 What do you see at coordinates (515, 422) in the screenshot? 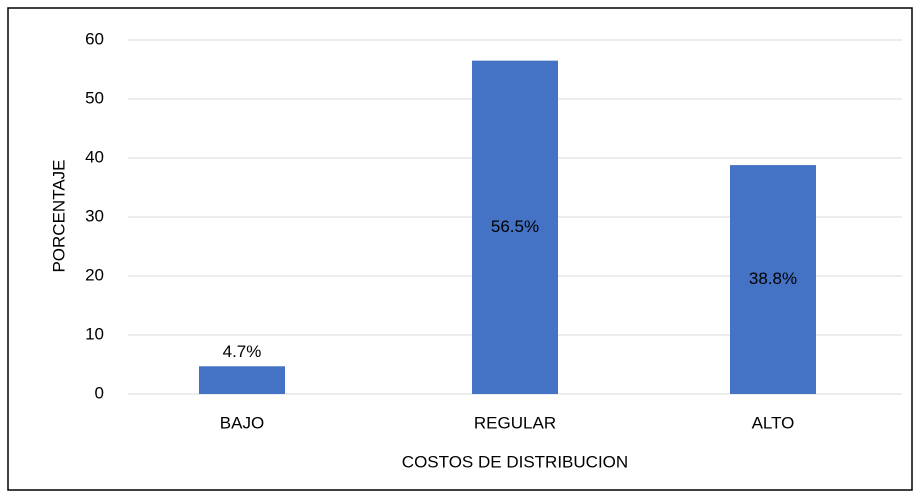
I see `x-tick-label: REGULAR` at bounding box center [515, 422].